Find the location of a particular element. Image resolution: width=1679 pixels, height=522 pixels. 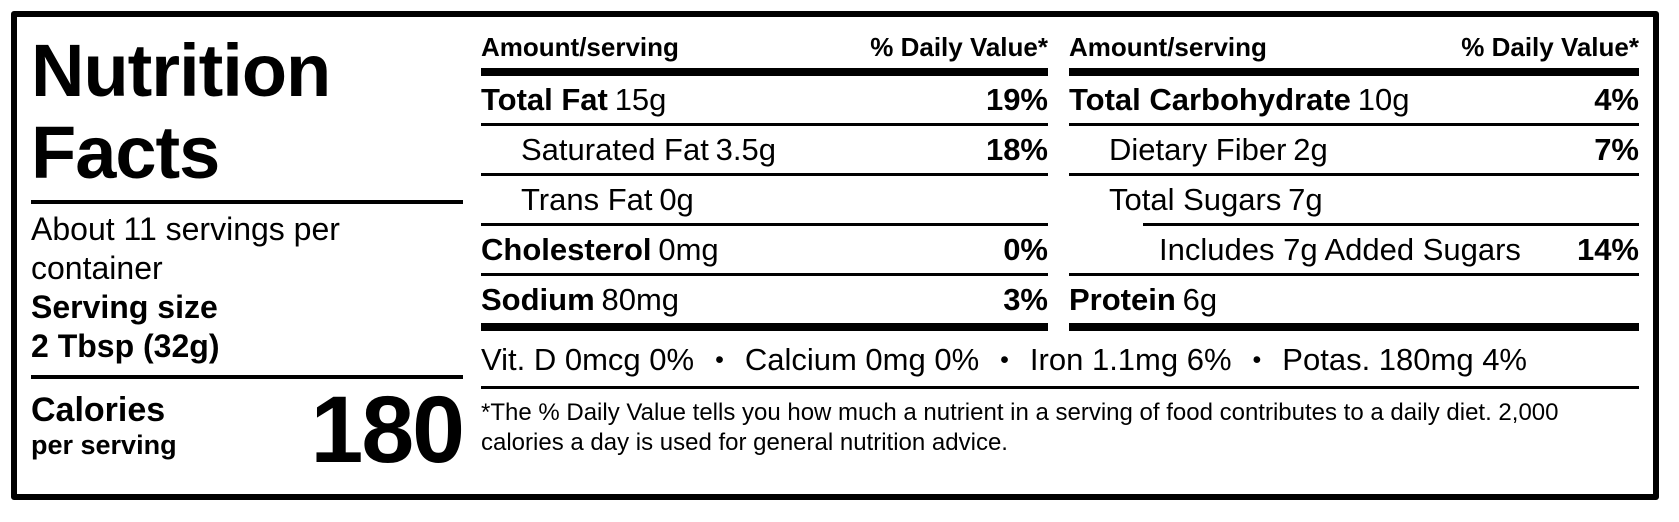

nutrient-row-total-carbohydrate: Total Carbohydrate 10g 4% is located at coordinates (1354, 99).